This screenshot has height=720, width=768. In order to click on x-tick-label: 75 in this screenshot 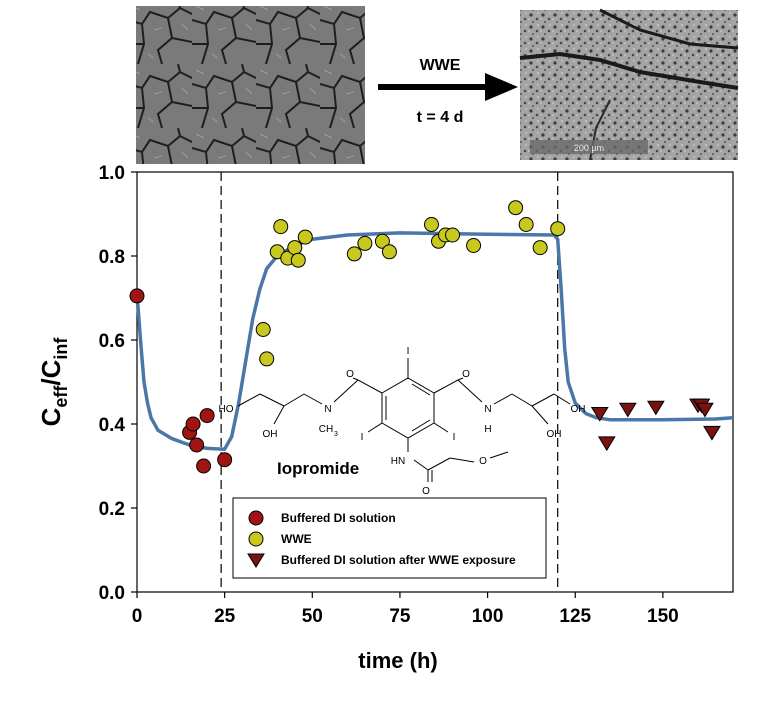, I will do `click(400, 616)`.